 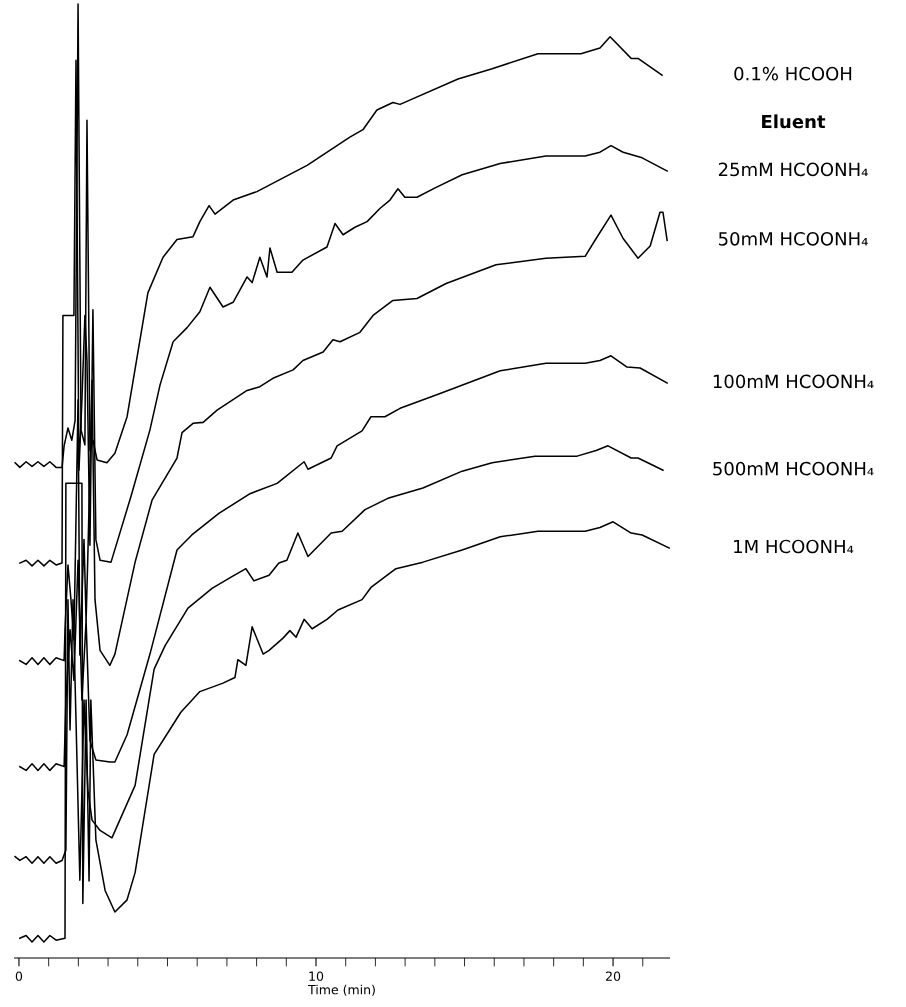 I want to click on x-tick-label: 0, so click(x=19, y=976).